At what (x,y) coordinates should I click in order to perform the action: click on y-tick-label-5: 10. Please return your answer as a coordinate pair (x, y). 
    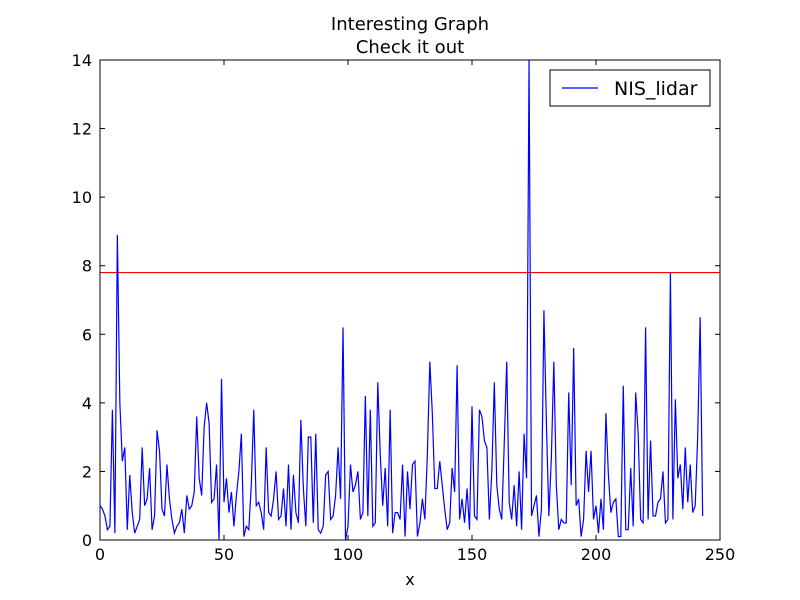
    Looking at the image, I should click on (82, 197).